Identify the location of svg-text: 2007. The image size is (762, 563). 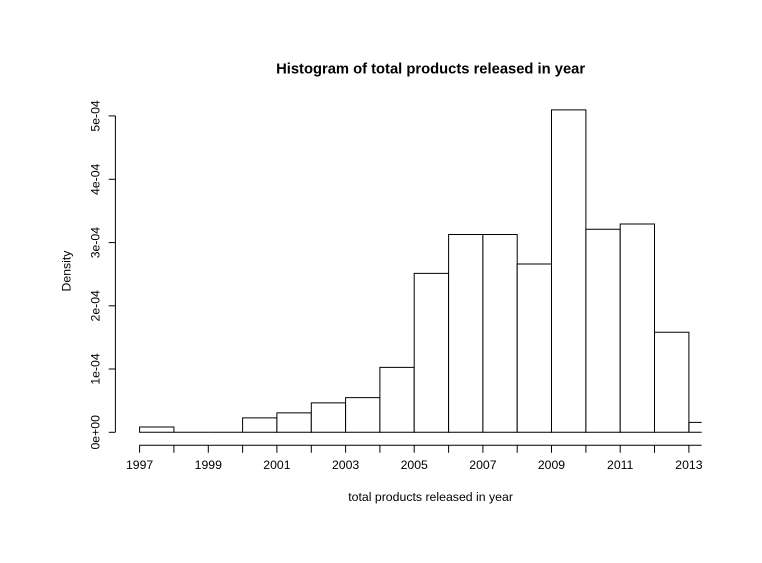
(482, 465).